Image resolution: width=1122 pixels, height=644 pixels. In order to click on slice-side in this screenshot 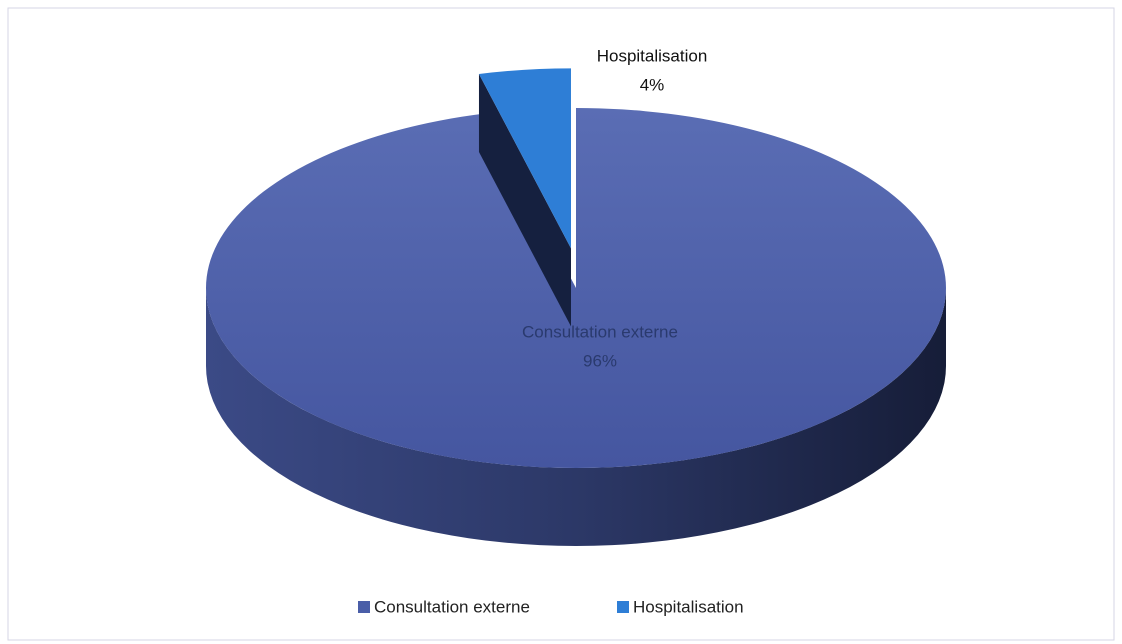, I will do `click(524, 200)`.